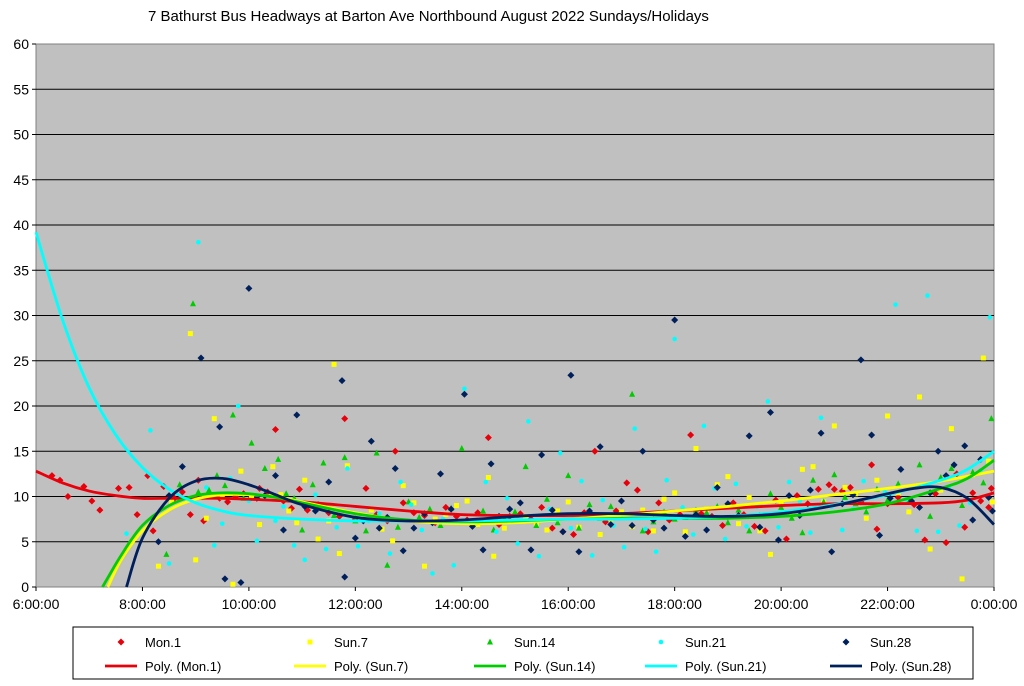 This screenshot has width=1024, height=686. Describe the element at coordinates (21, 497) in the screenshot. I see `y-tick-label: 10` at that location.